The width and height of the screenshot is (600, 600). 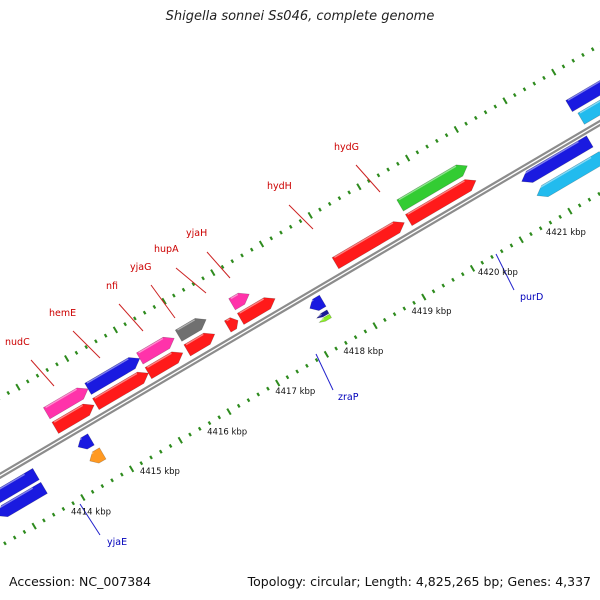 I want to click on accession-text: Accession: NC_007384, so click(x=80, y=581).